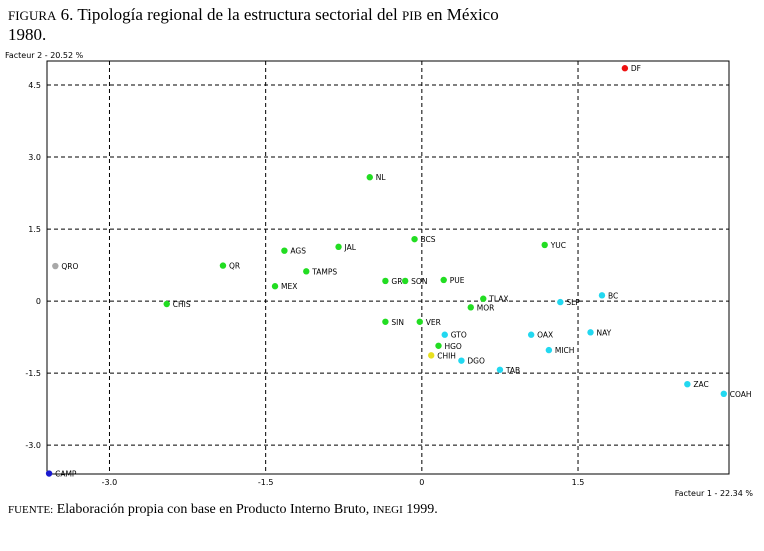  I want to click on point-label-nay: NAY, so click(604, 332).